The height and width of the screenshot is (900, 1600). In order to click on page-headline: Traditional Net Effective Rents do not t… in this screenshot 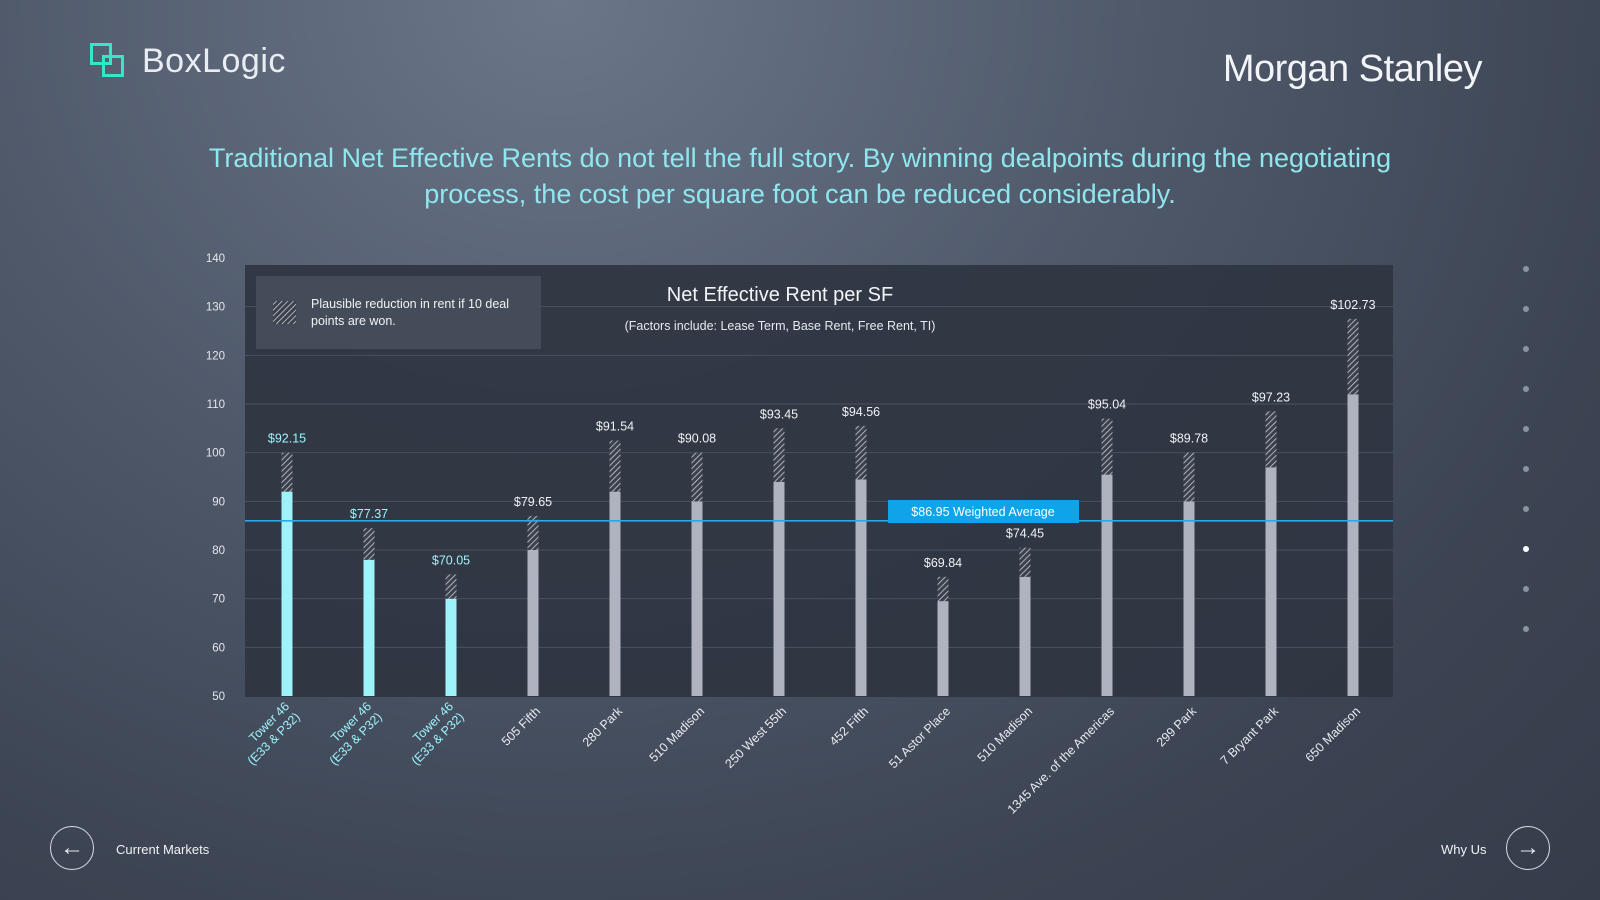, I will do `click(800, 176)`.